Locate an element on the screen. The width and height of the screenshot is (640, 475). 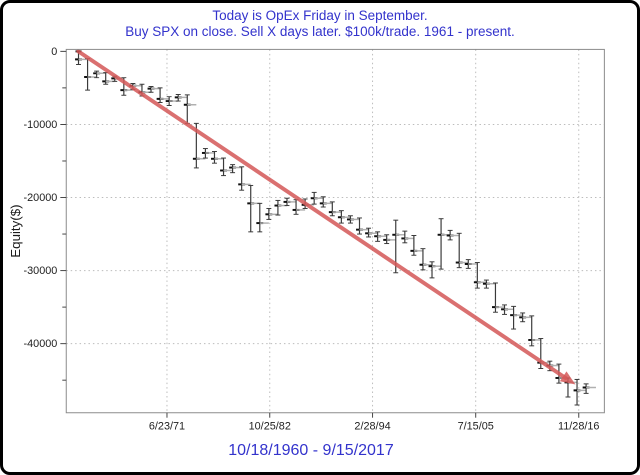
y-tick-label: -20000 is located at coordinates (41, 198).